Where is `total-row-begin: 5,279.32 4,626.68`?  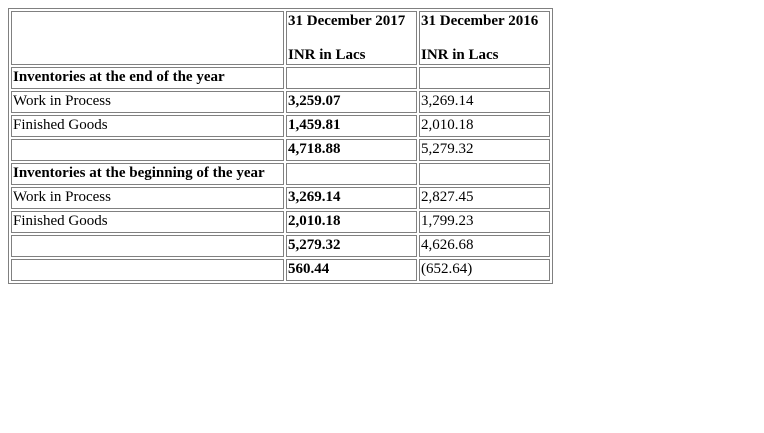 total-row-begin: 5,279.32 4,626.68 is located at coordinates (280, 246).